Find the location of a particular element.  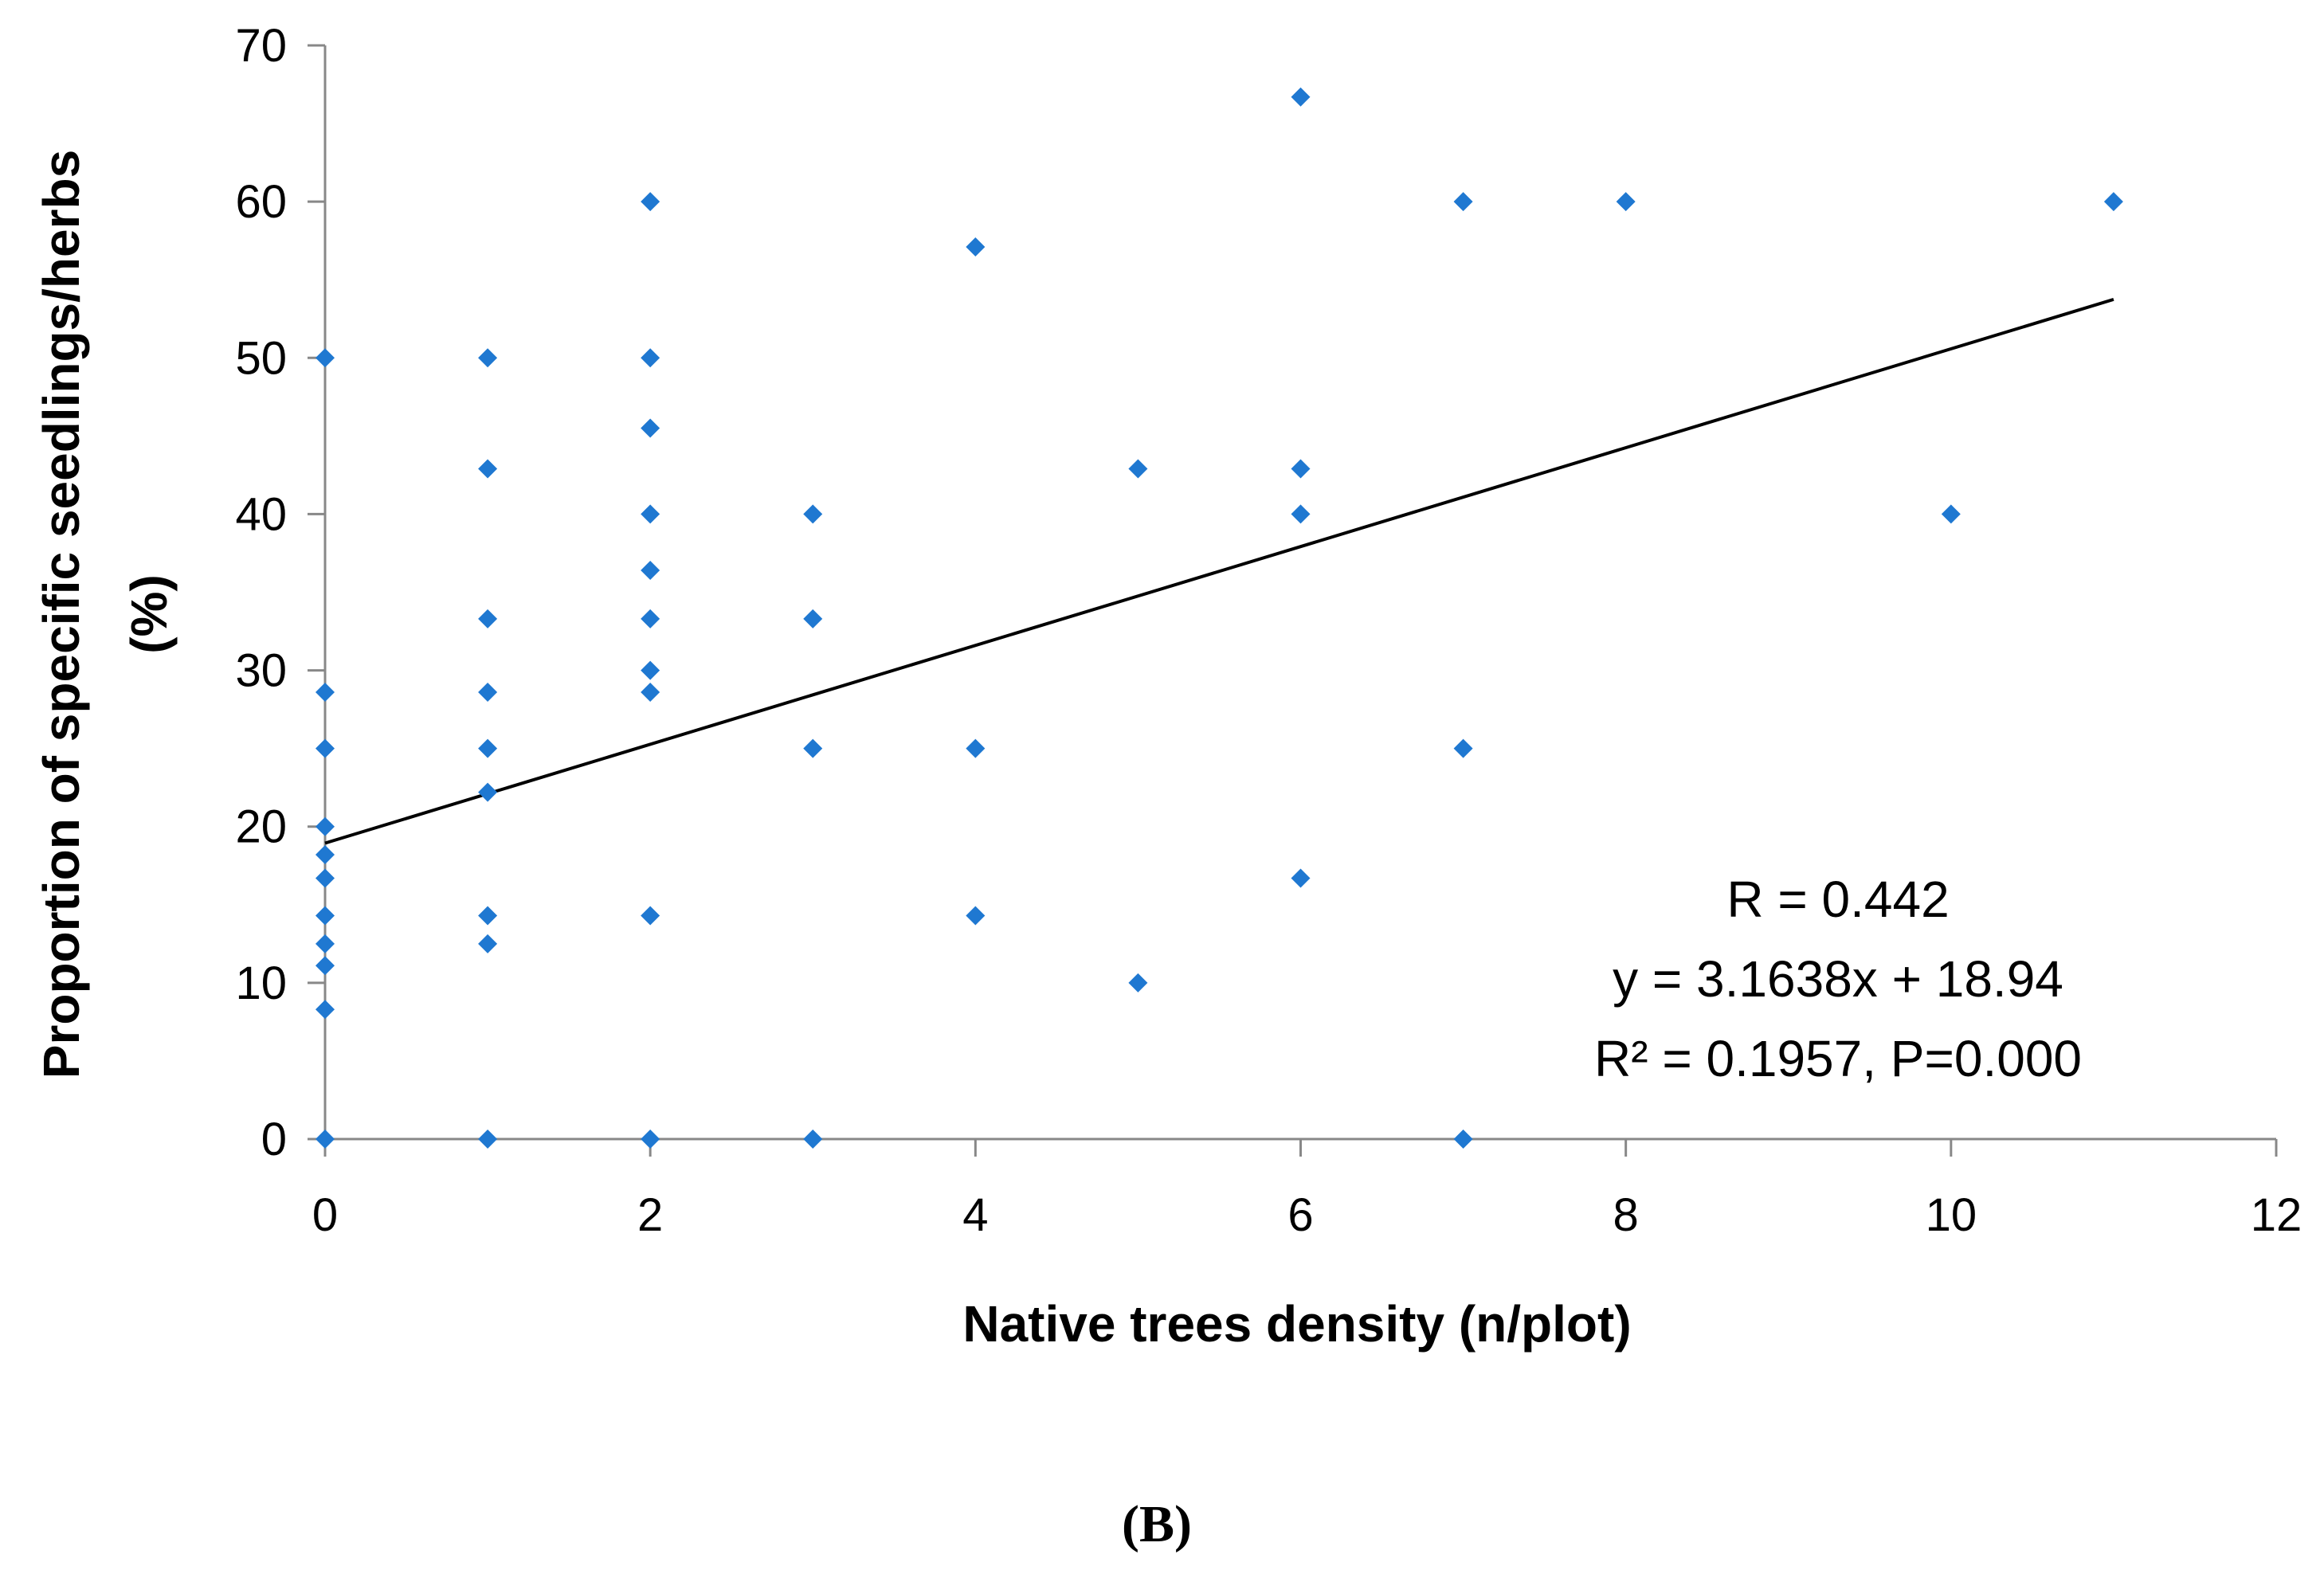

annotation-r-squared: R² = 0.1957, P=0.000 is located at coordinates (1838, 1058).